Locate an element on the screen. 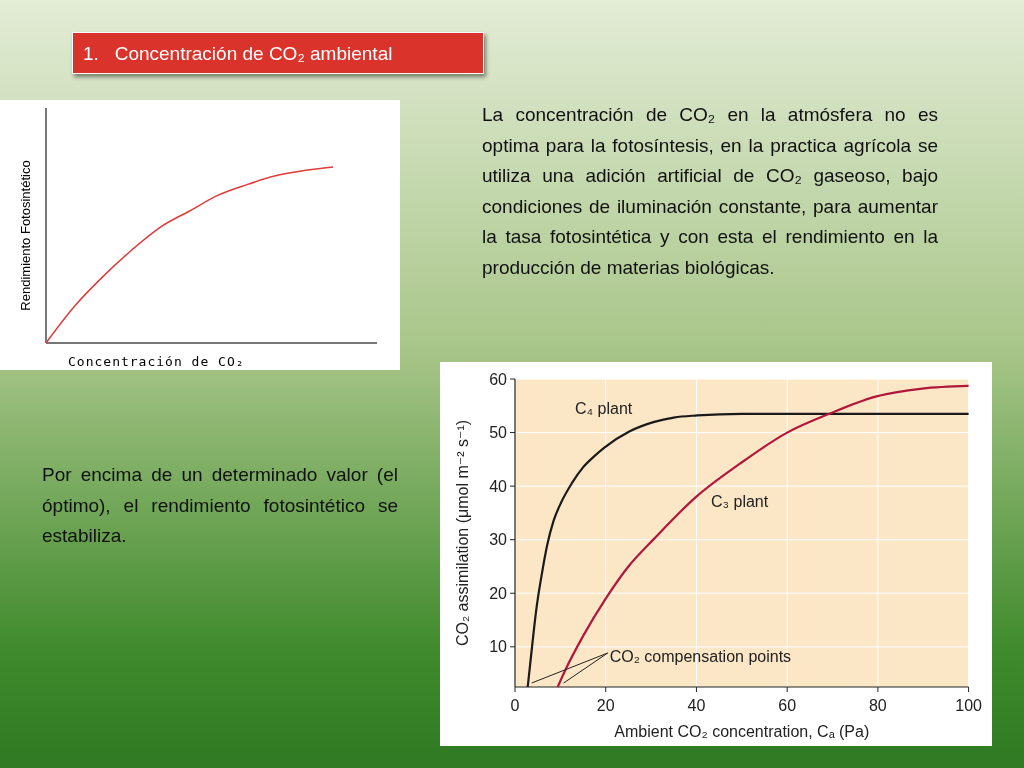 This screenshot has width=1024, height=768. y-tick-label: 10 is located at coordinates (498, 647).